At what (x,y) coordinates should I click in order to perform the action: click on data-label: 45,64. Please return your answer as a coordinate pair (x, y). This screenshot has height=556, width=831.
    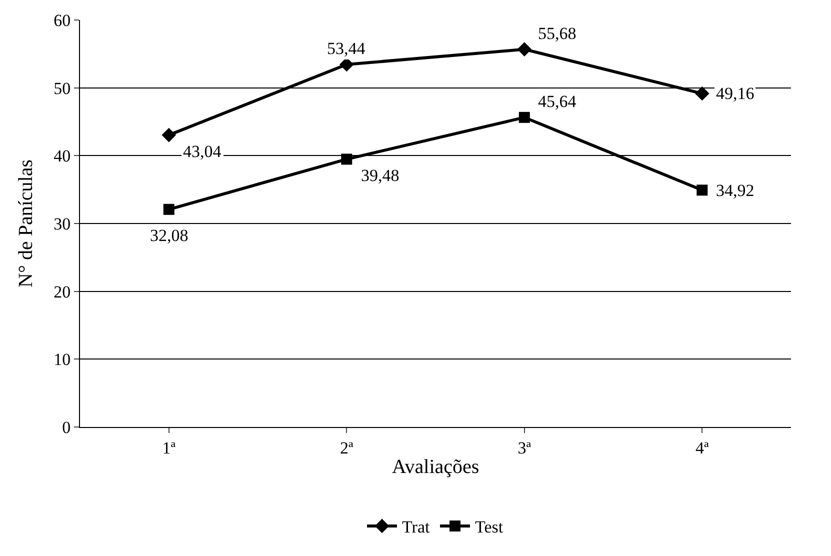
    Looking at the image, I should click on (557, 101).